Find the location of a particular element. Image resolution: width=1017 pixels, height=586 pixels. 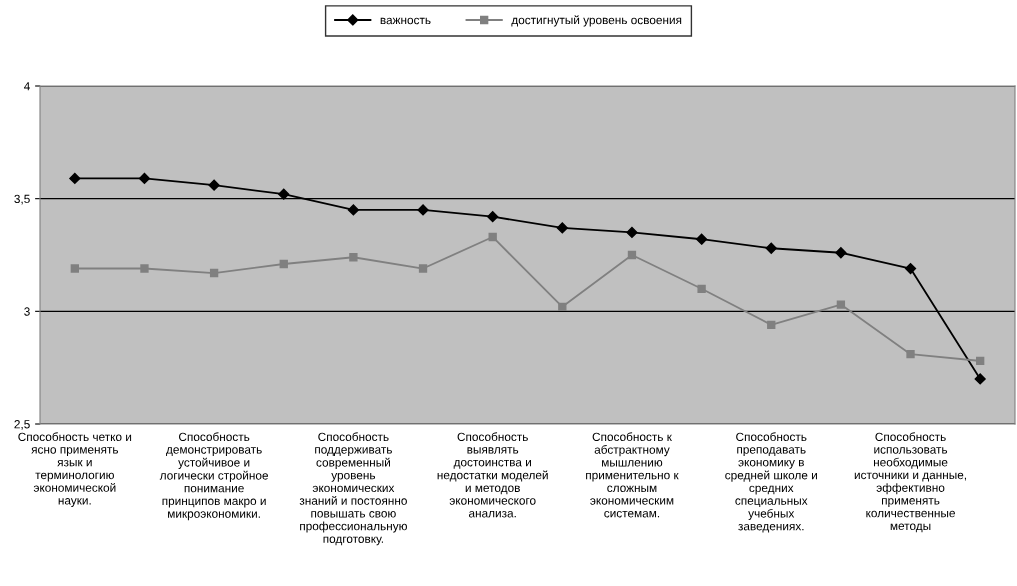

legend-label: достигнутый уровень освоения is located at coordinates (596, 21).